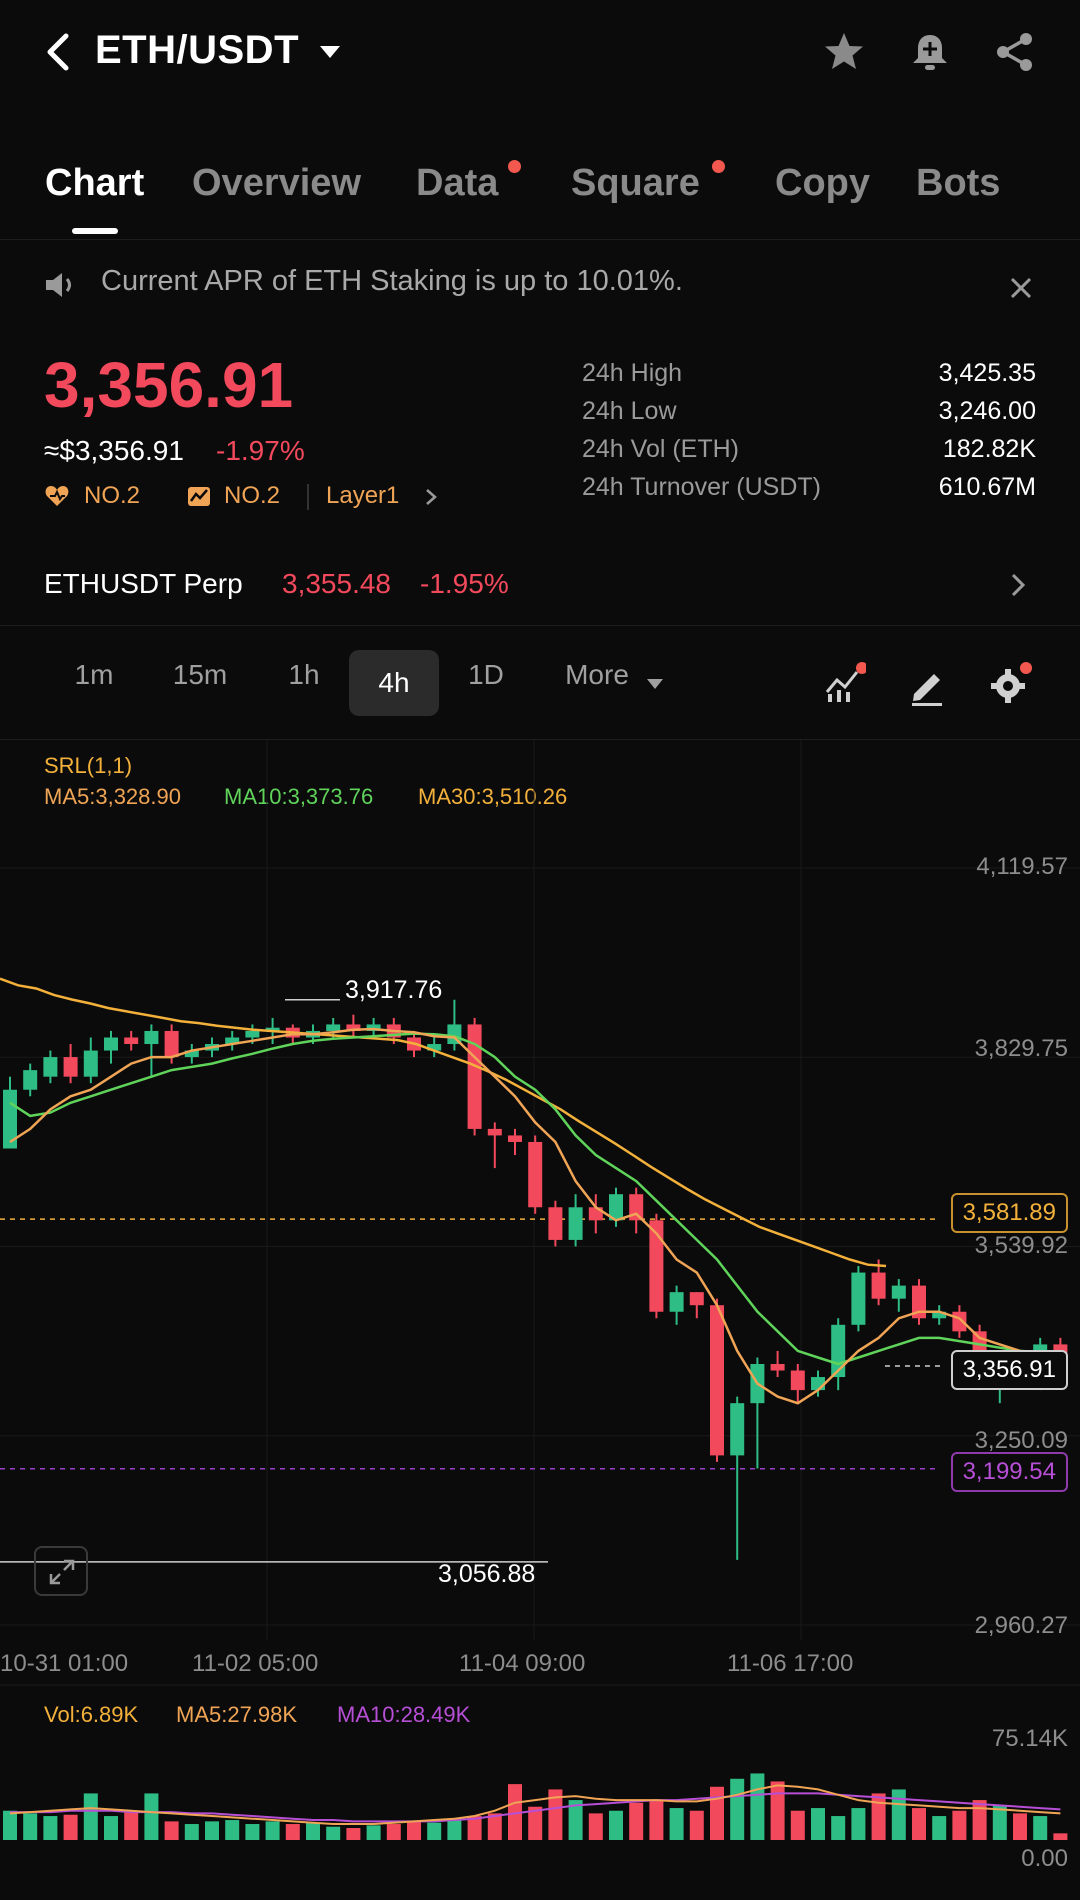 This screenshot has height=1900, width=1080. I want to click on perp-name: ETHUSDT Perp, so click(143, 583).